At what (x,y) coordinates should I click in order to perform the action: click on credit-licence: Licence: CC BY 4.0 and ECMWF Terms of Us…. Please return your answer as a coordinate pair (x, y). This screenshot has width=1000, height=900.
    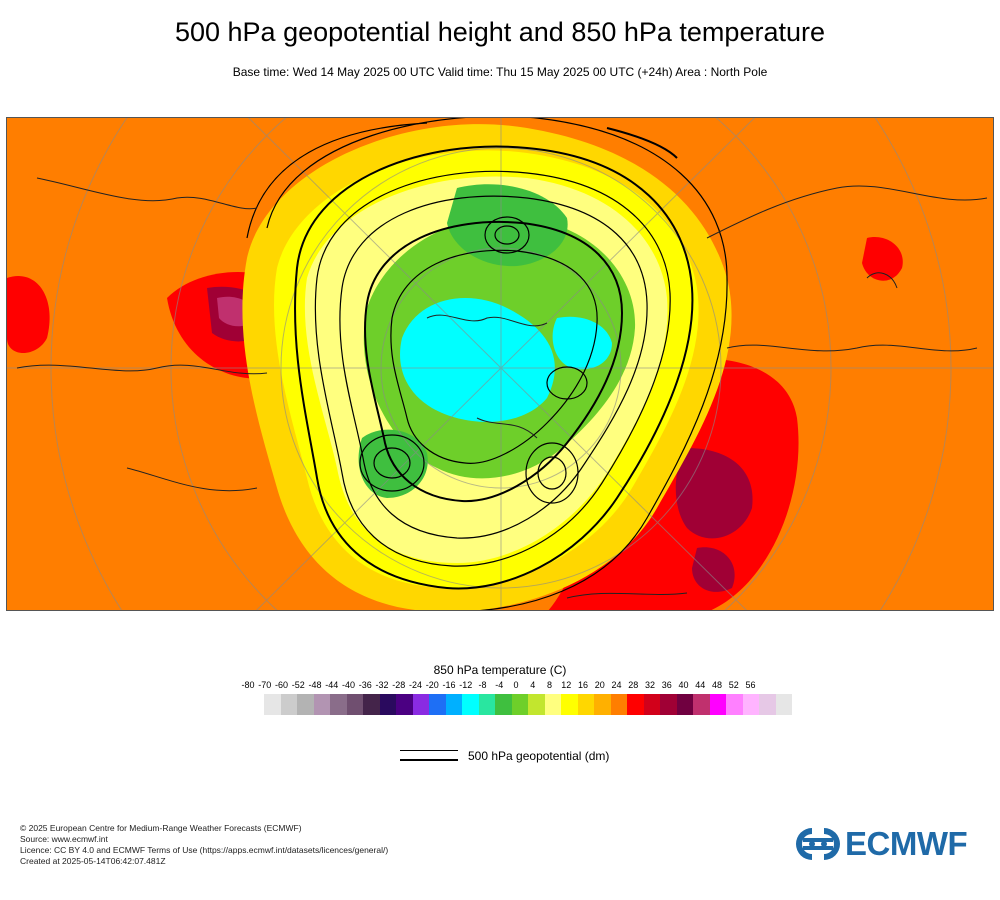
    Looking at the image, I should click on (204, 850).